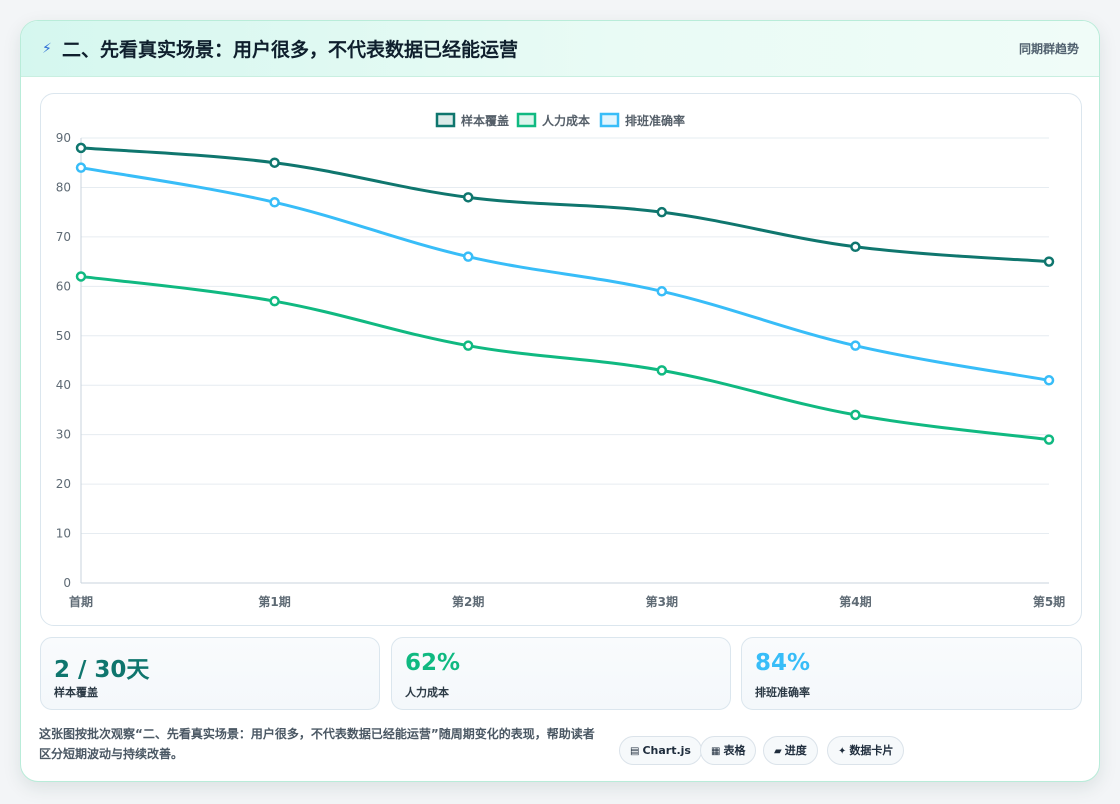 The width and height of the screenshot is (1120, 804). Describe the element at coordinates (76, 692) in the screenshot. I see `stat-label: 样本覆盖` at that location.